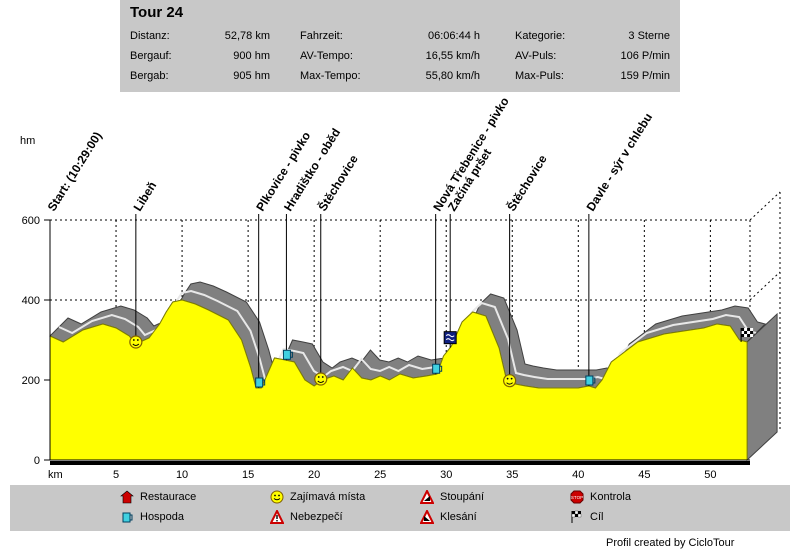  Describe the element at coordinates (127, 497) in the screenshot. I see `restaurace-icon` at that location.